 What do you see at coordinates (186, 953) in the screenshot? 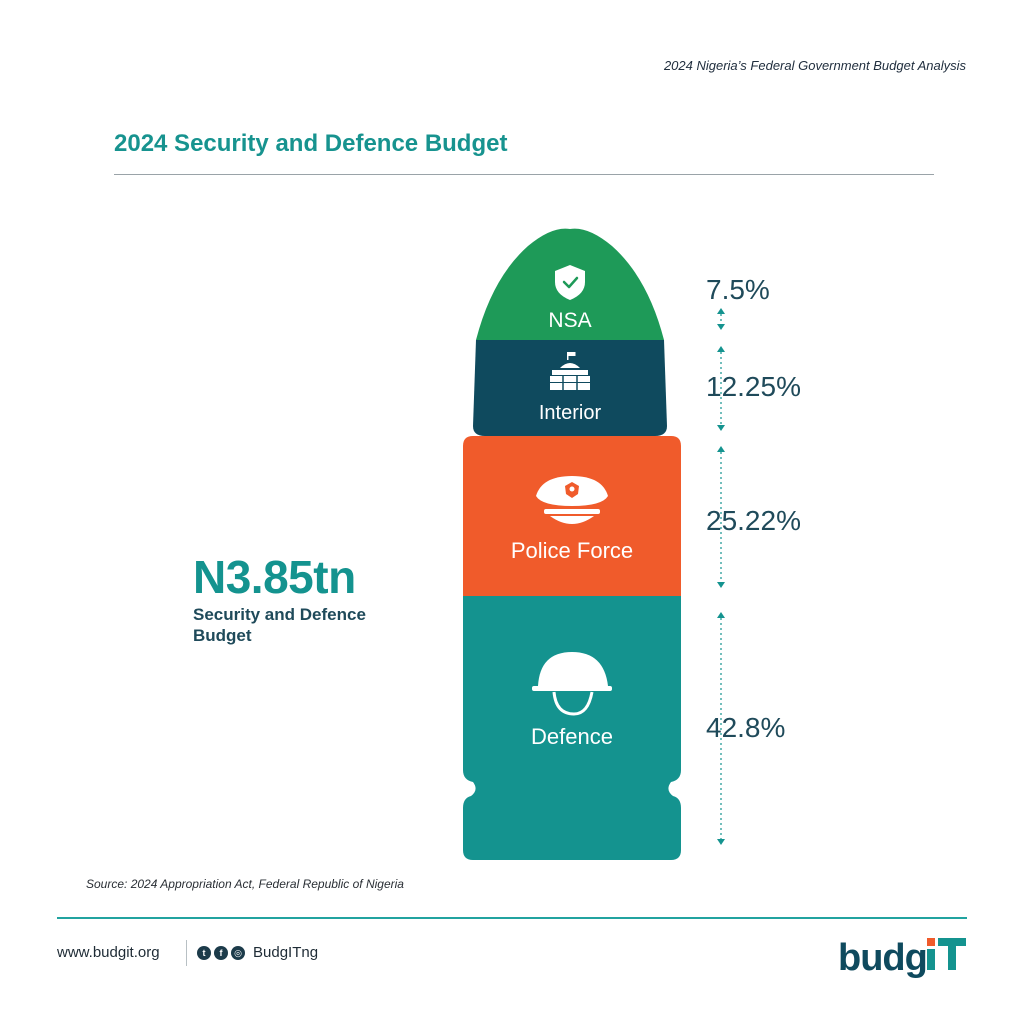
I see `footer-separator` at bounding box center [186, 953].